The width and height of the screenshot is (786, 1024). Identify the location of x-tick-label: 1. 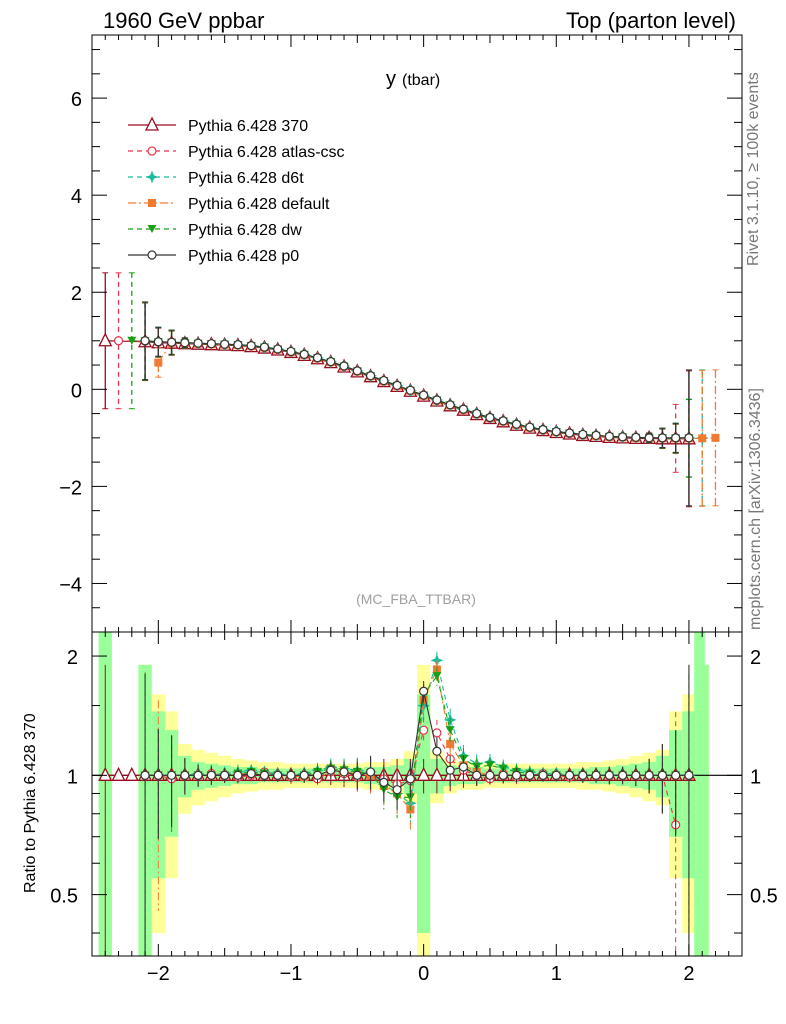
(556, 974).